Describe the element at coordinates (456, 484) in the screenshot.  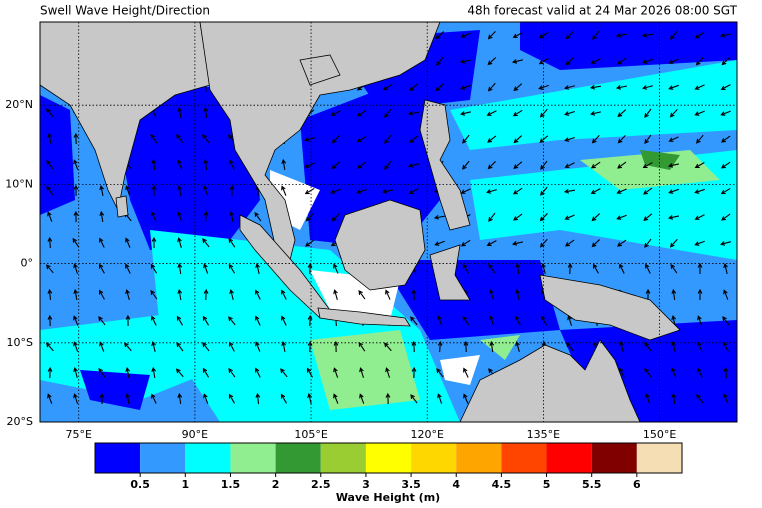
I see `colorbar-tick-label: 4` at that location.